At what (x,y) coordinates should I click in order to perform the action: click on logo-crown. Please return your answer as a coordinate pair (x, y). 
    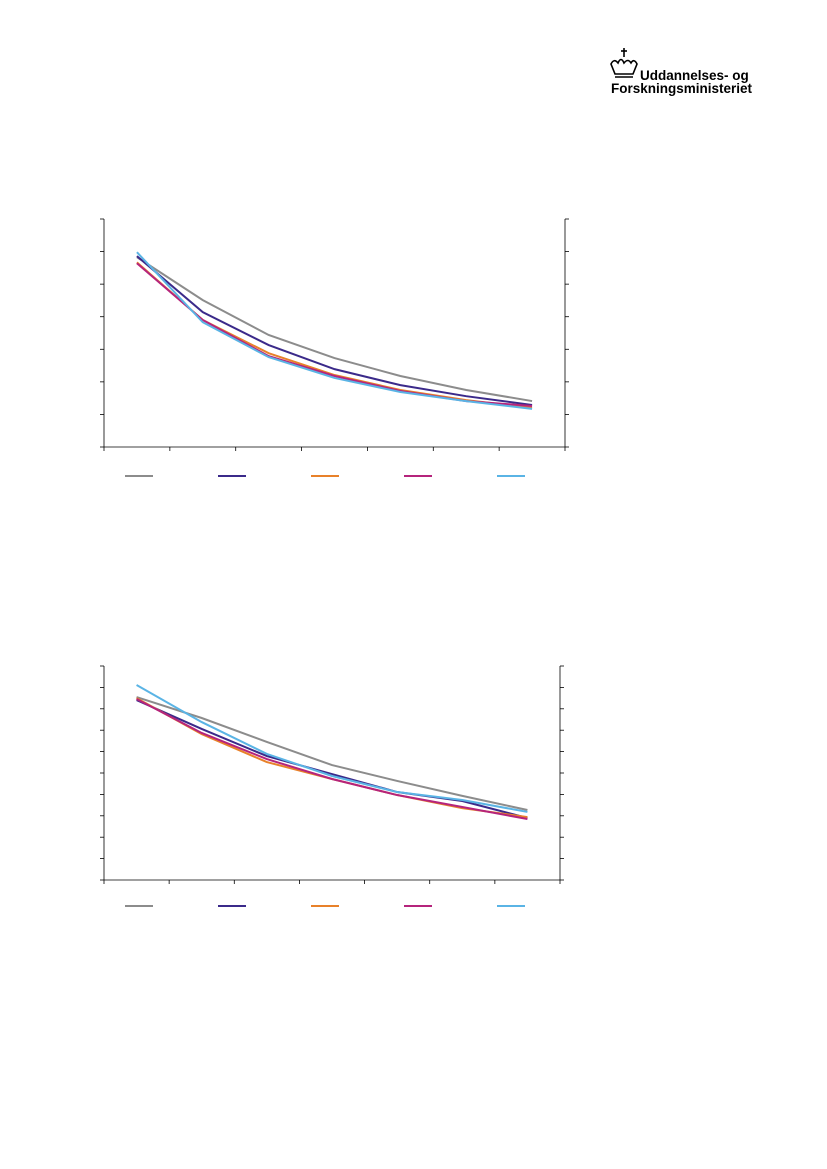
    Looking at the image, I should click on (624, 63).